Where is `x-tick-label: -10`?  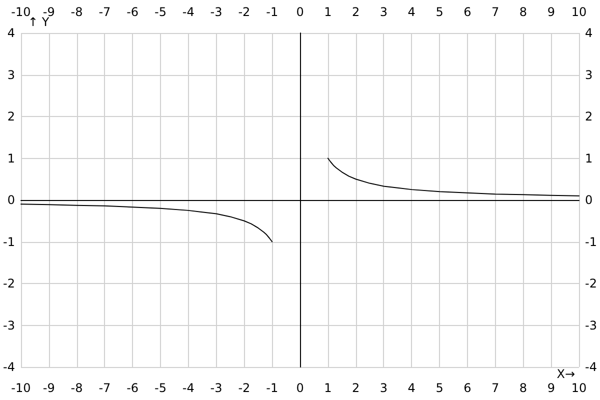
x-tick-label: -10 is located at coordinates (21, 388).